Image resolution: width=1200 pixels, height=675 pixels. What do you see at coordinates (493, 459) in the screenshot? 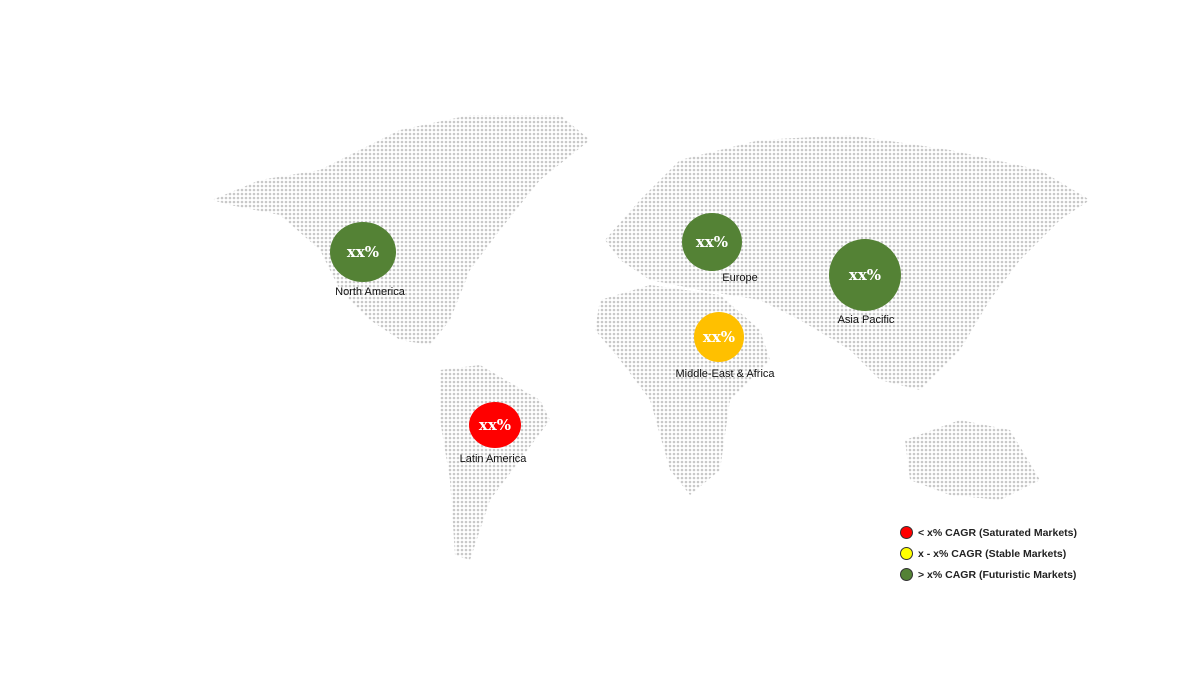
I see `label-latin-america: Latin America` at bounding box center [493, 459].